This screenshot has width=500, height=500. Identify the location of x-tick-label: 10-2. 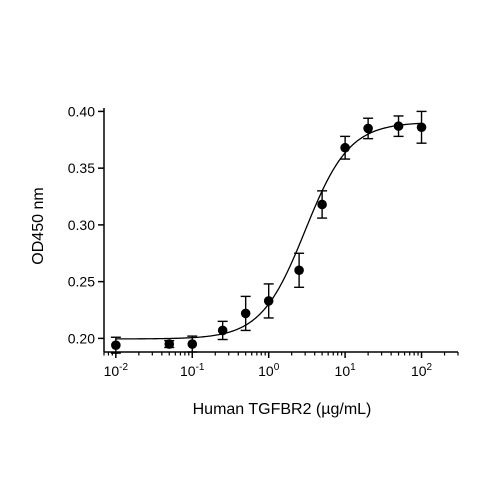
(116, 370).